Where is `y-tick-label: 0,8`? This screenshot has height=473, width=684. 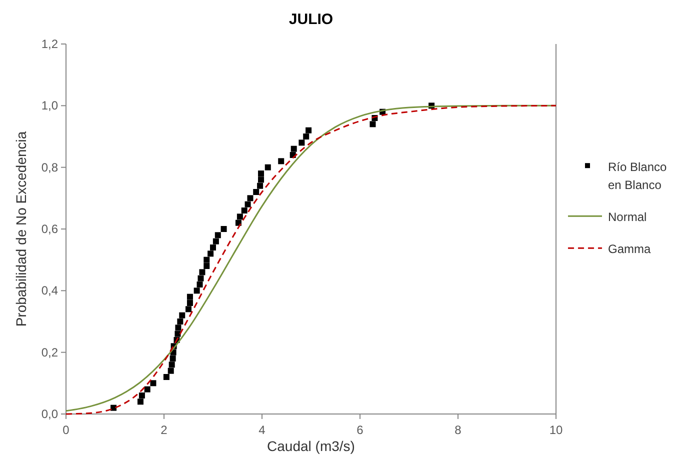 y-tick-label: 0,8 is located at coordinates (49, 167).